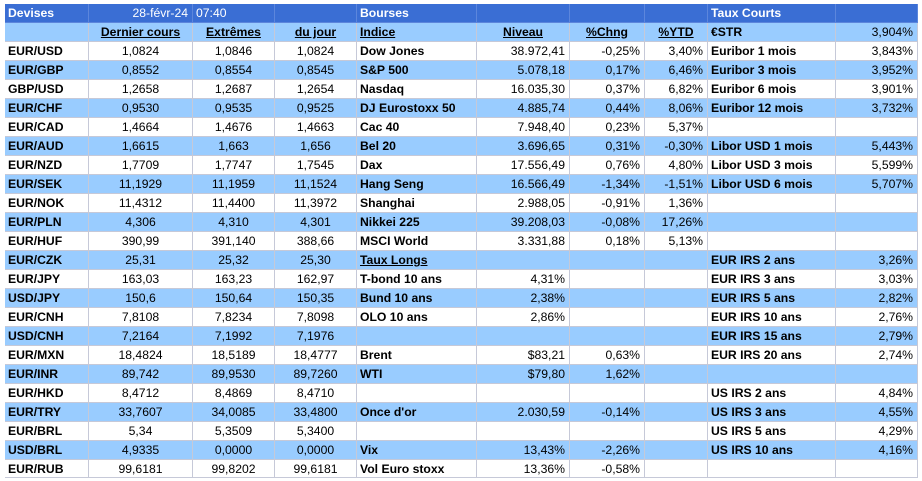  Describe the element at coordinates (47, 89) in the screenshot. I see `currency-pair: GBP/USD` at that location.